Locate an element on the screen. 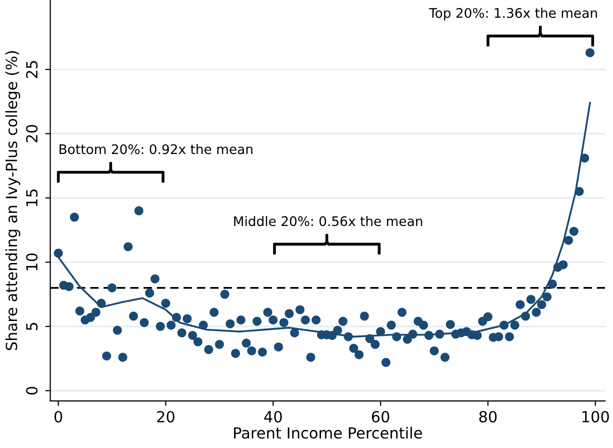  x-tick-label: 20 is located at coordinates (165, 416).